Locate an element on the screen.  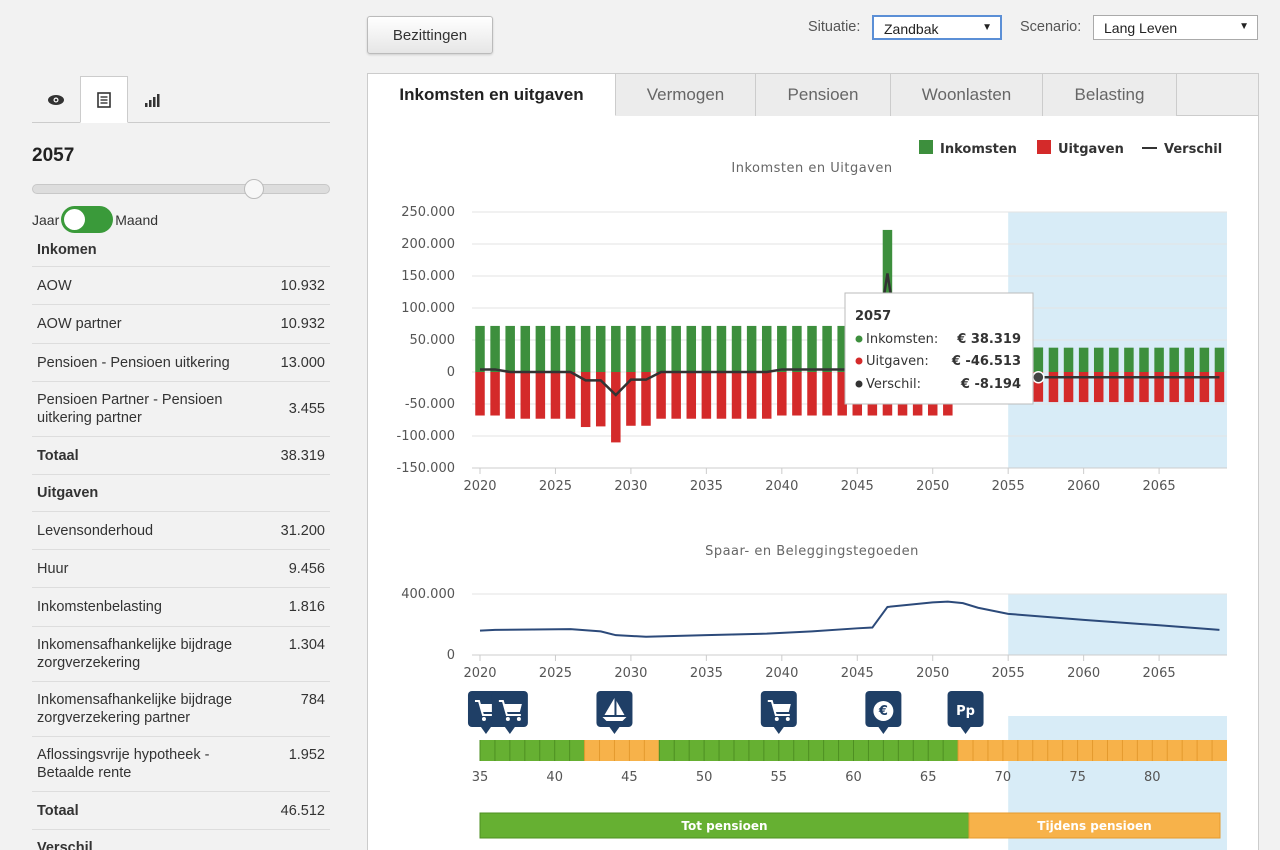
tab-details is located at coordinates (104, 99).